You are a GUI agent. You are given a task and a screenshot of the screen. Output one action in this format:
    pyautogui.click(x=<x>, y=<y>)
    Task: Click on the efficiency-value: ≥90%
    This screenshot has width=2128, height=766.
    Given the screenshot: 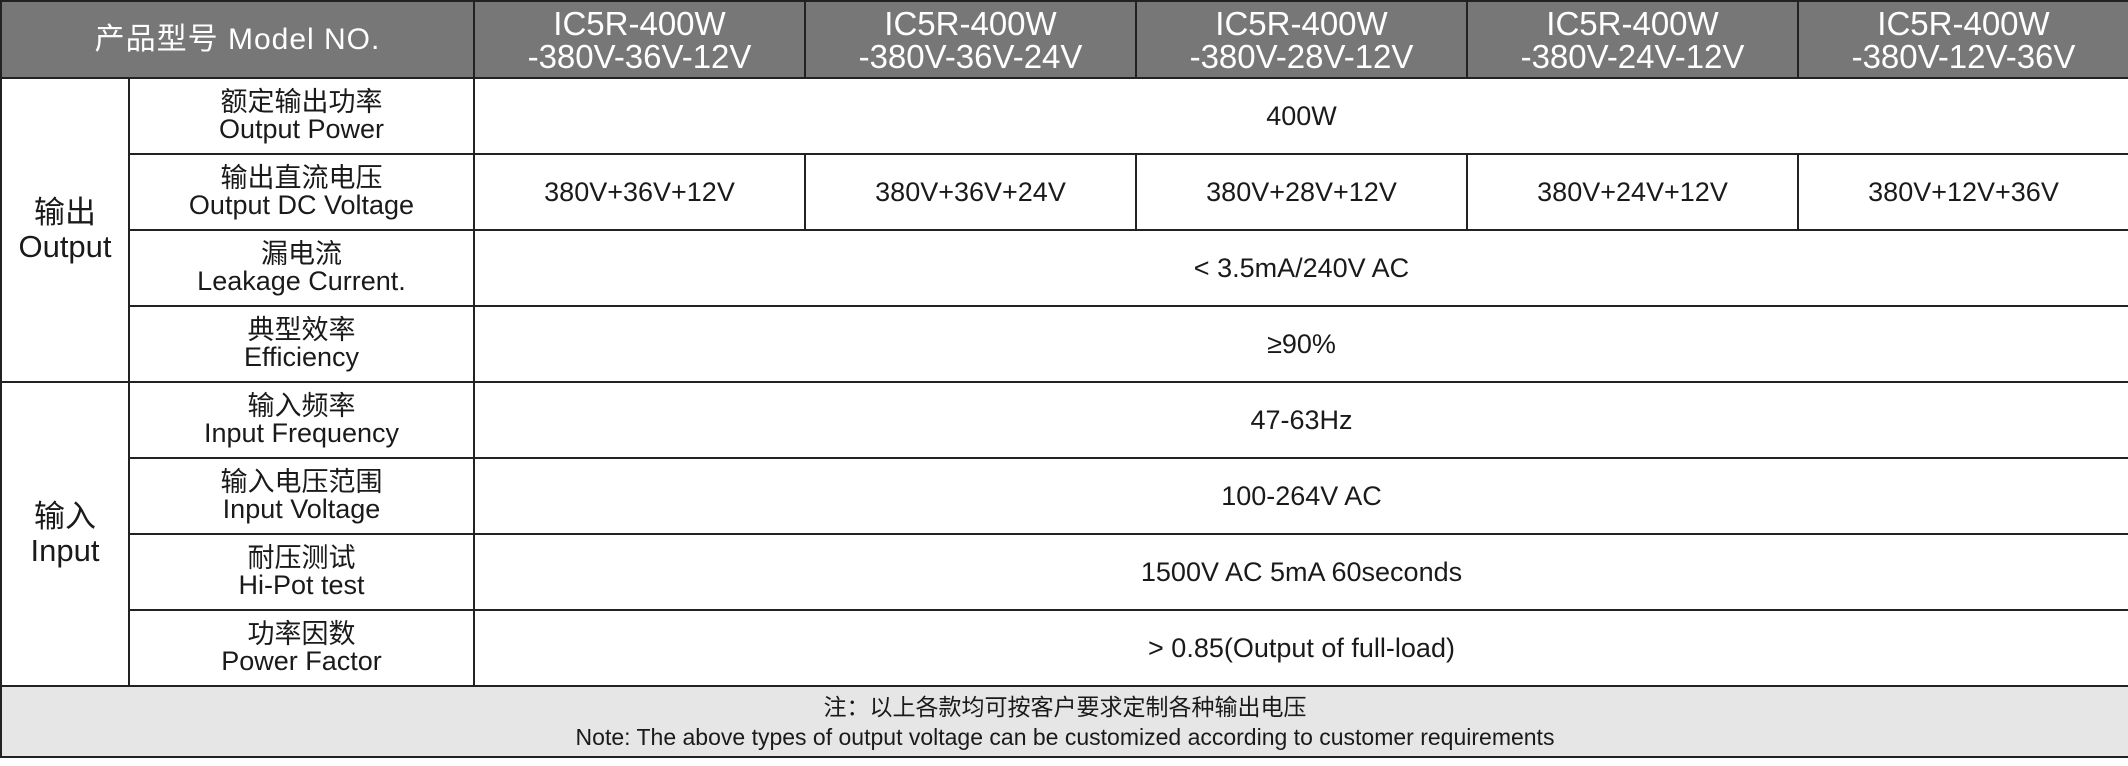 What is the action you would take?
    pyautogui.click(x=1300, y=344)
    